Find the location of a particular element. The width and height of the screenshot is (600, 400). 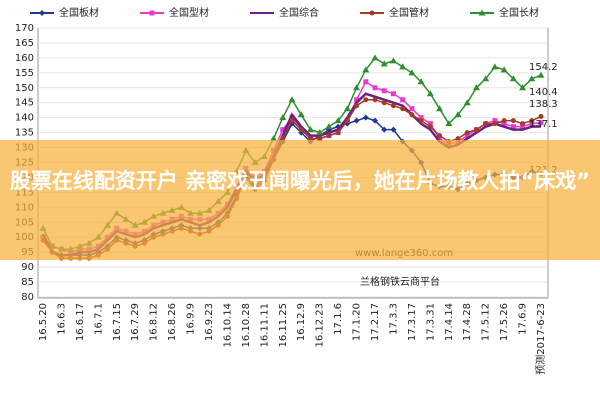

x-tick-label: 16.10.14 is located at coordinates (227, 325).